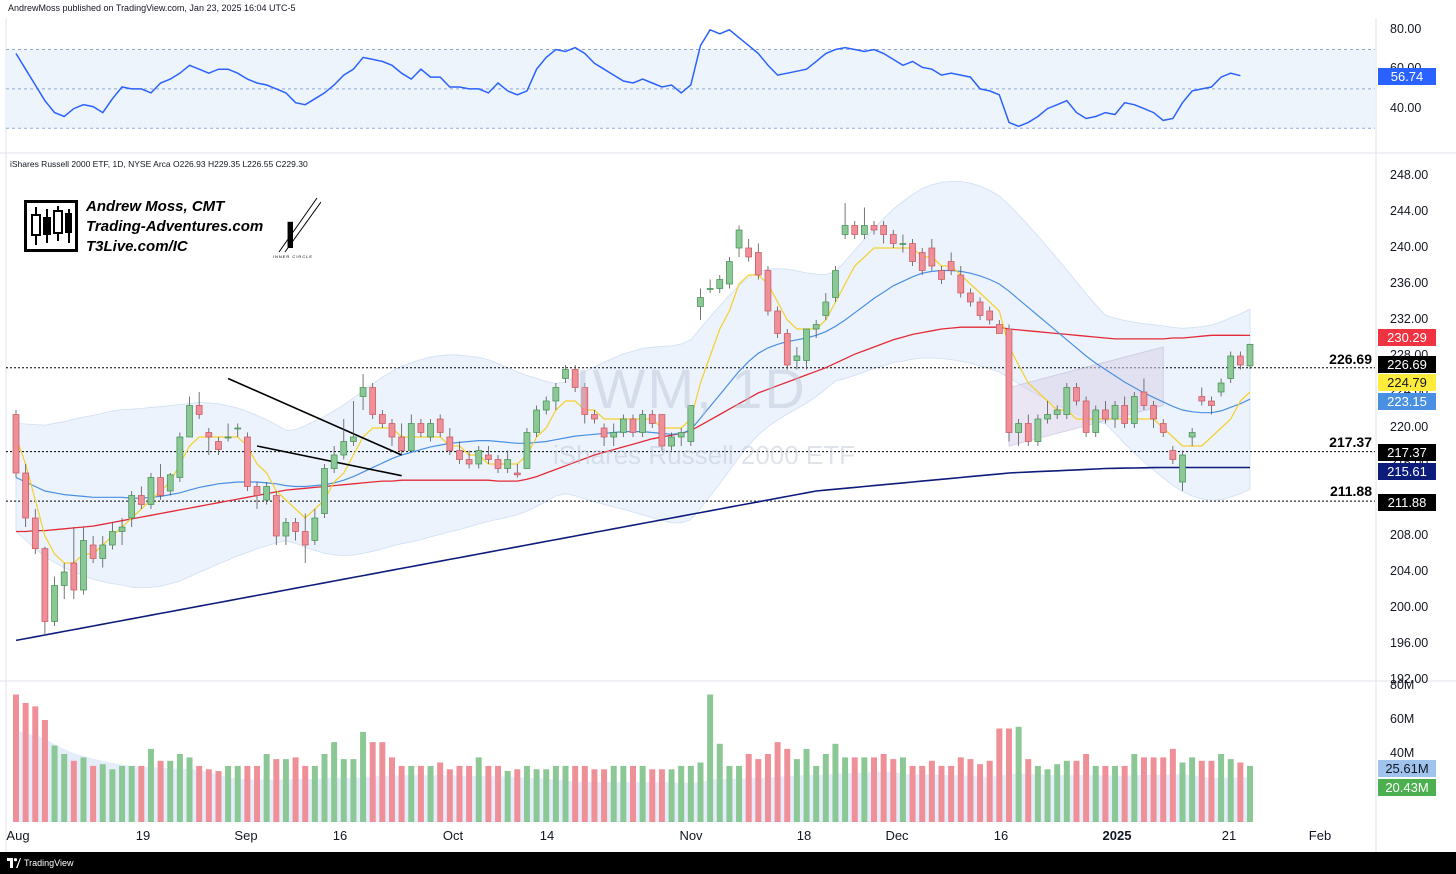  What do you see at coordinates (49, 863) in the screenshot?
I see `footer-brand: TradingView` at bounding box center [49, 863].